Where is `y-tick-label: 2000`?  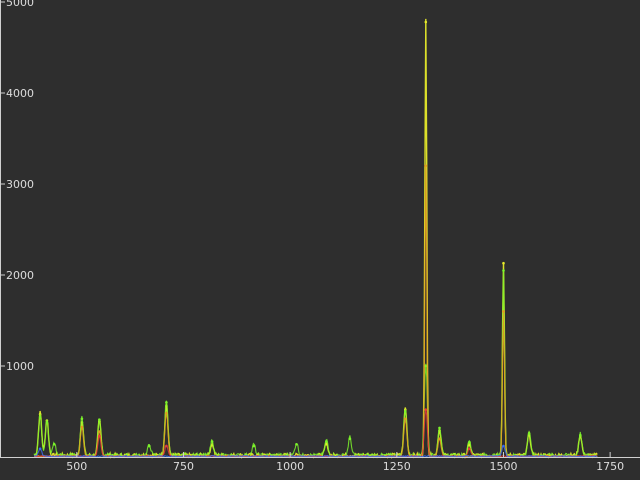
y-tick-label: 2000 is located at coordinates (20, 275).